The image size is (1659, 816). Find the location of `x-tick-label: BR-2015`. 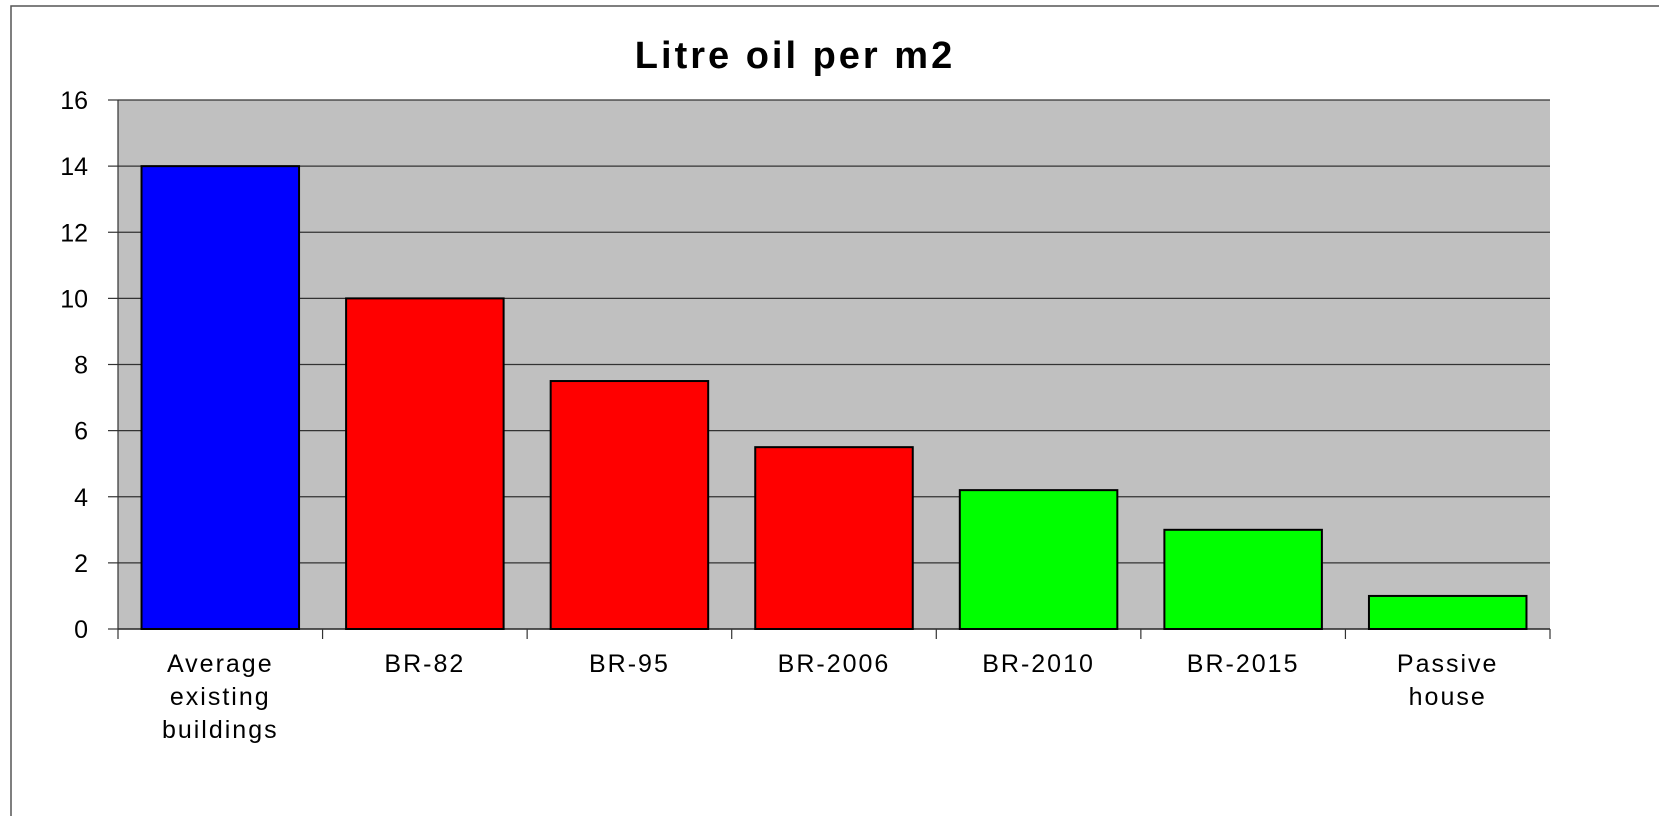

x-tick-label: BR-2015 is located at coordinates (1243, 664).